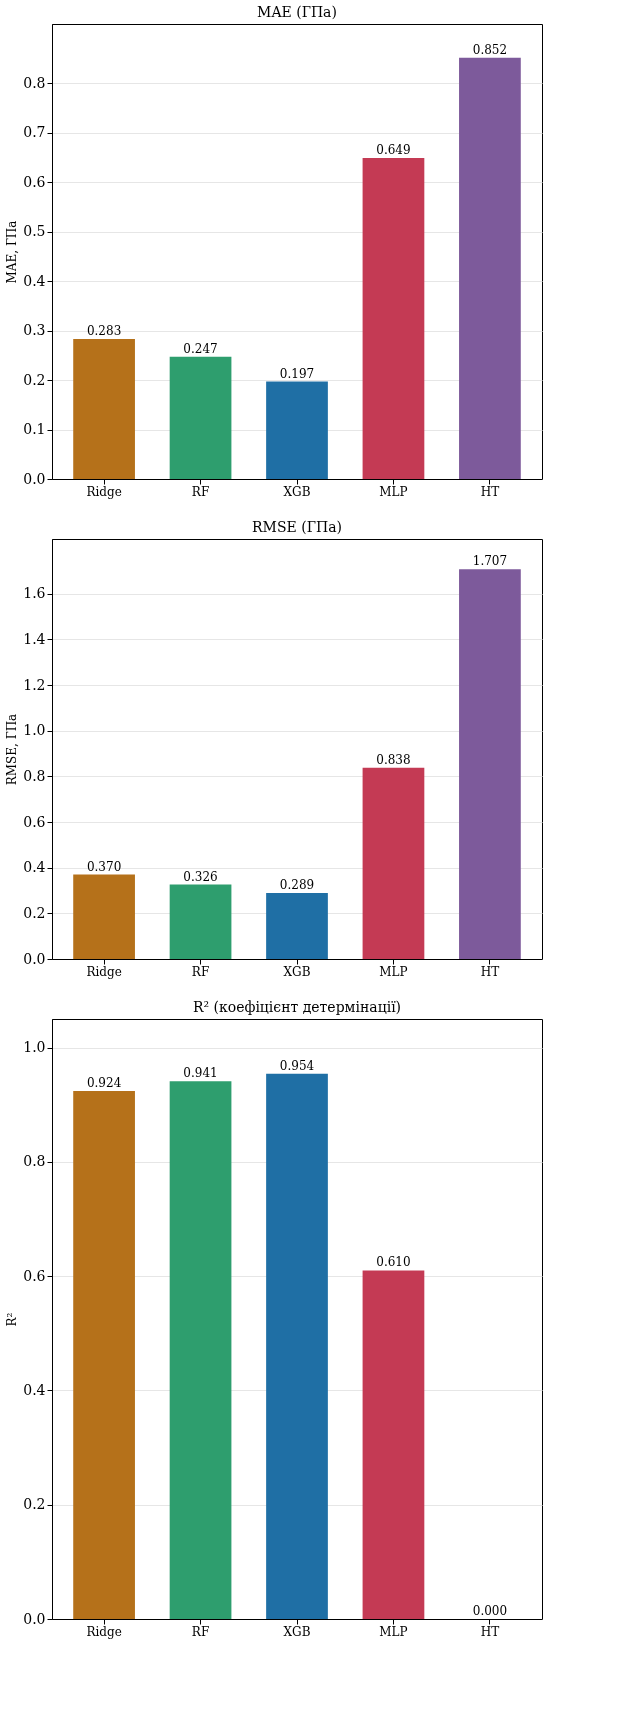  I want to click on data-label: 0.283, so click(104, 331).